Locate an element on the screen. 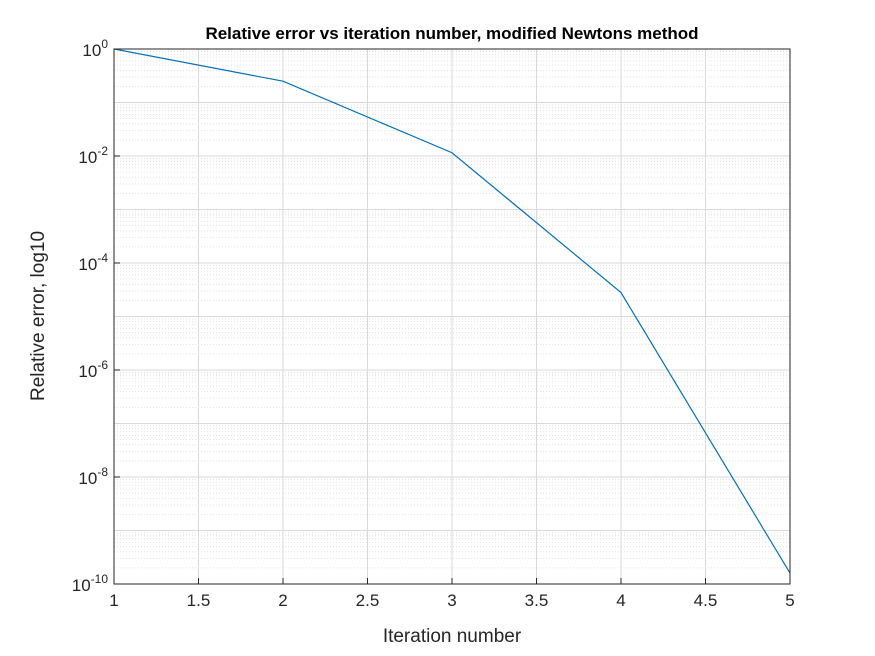  y-axis-label: Relative error, log10 is located at coordinates (38, 316).